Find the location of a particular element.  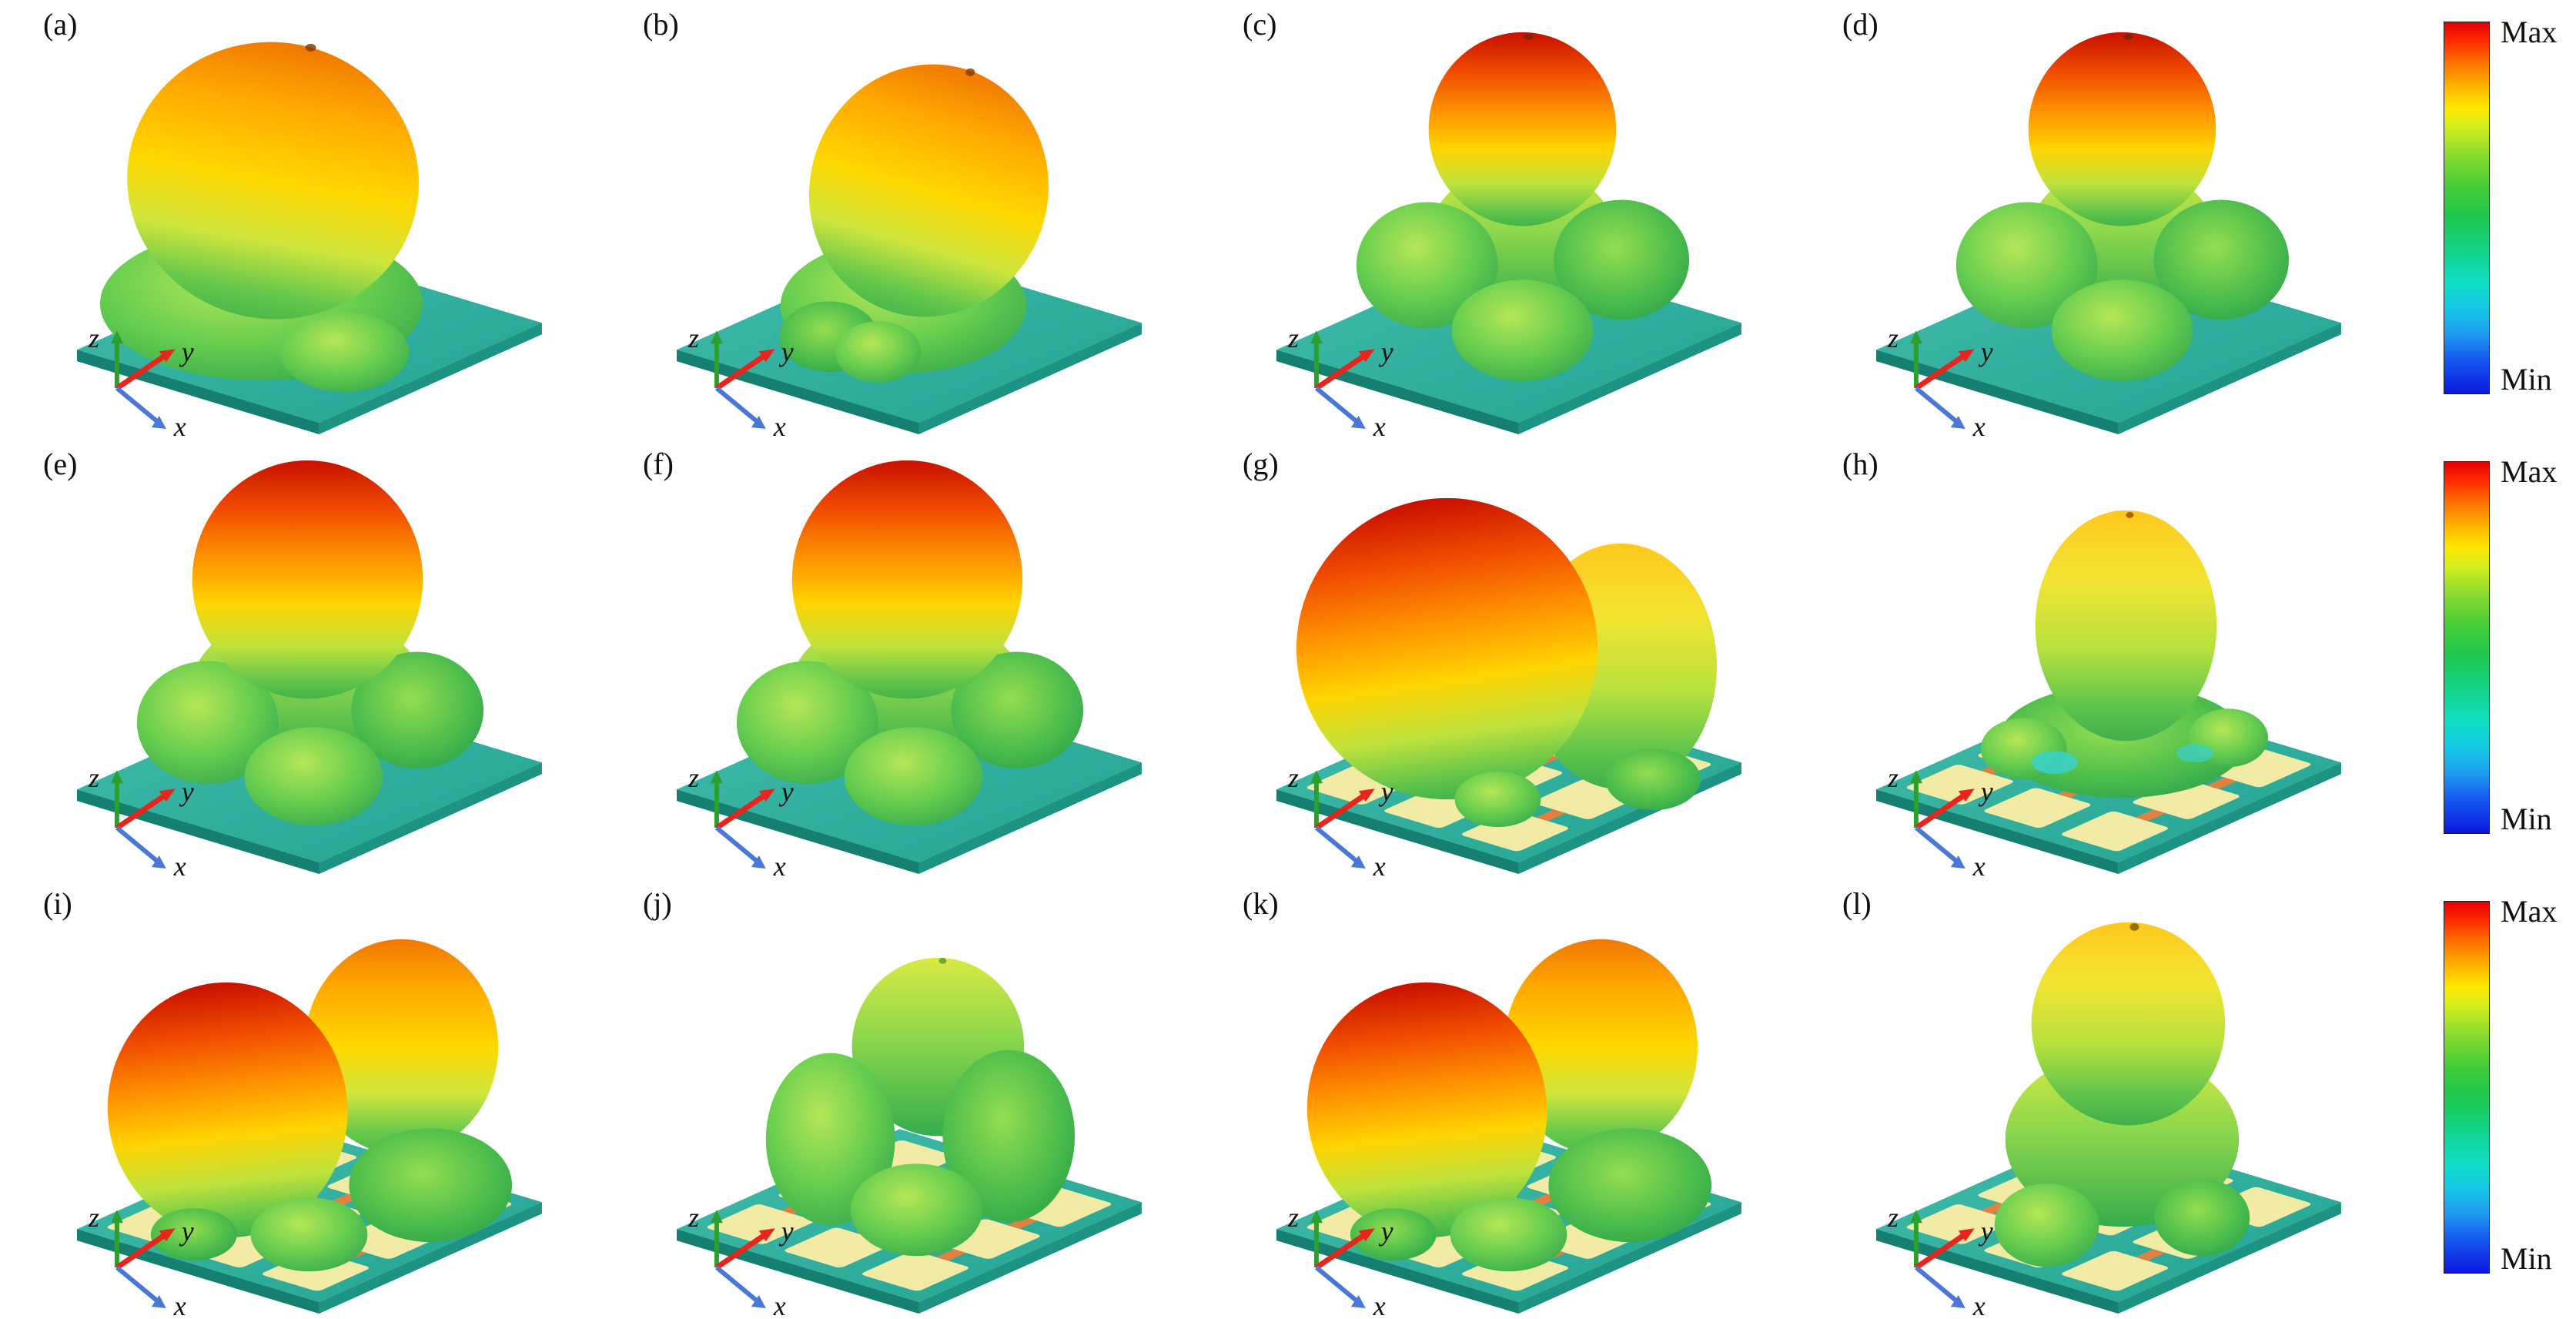

panel-label: (b) is located at coordinates (661, 24).